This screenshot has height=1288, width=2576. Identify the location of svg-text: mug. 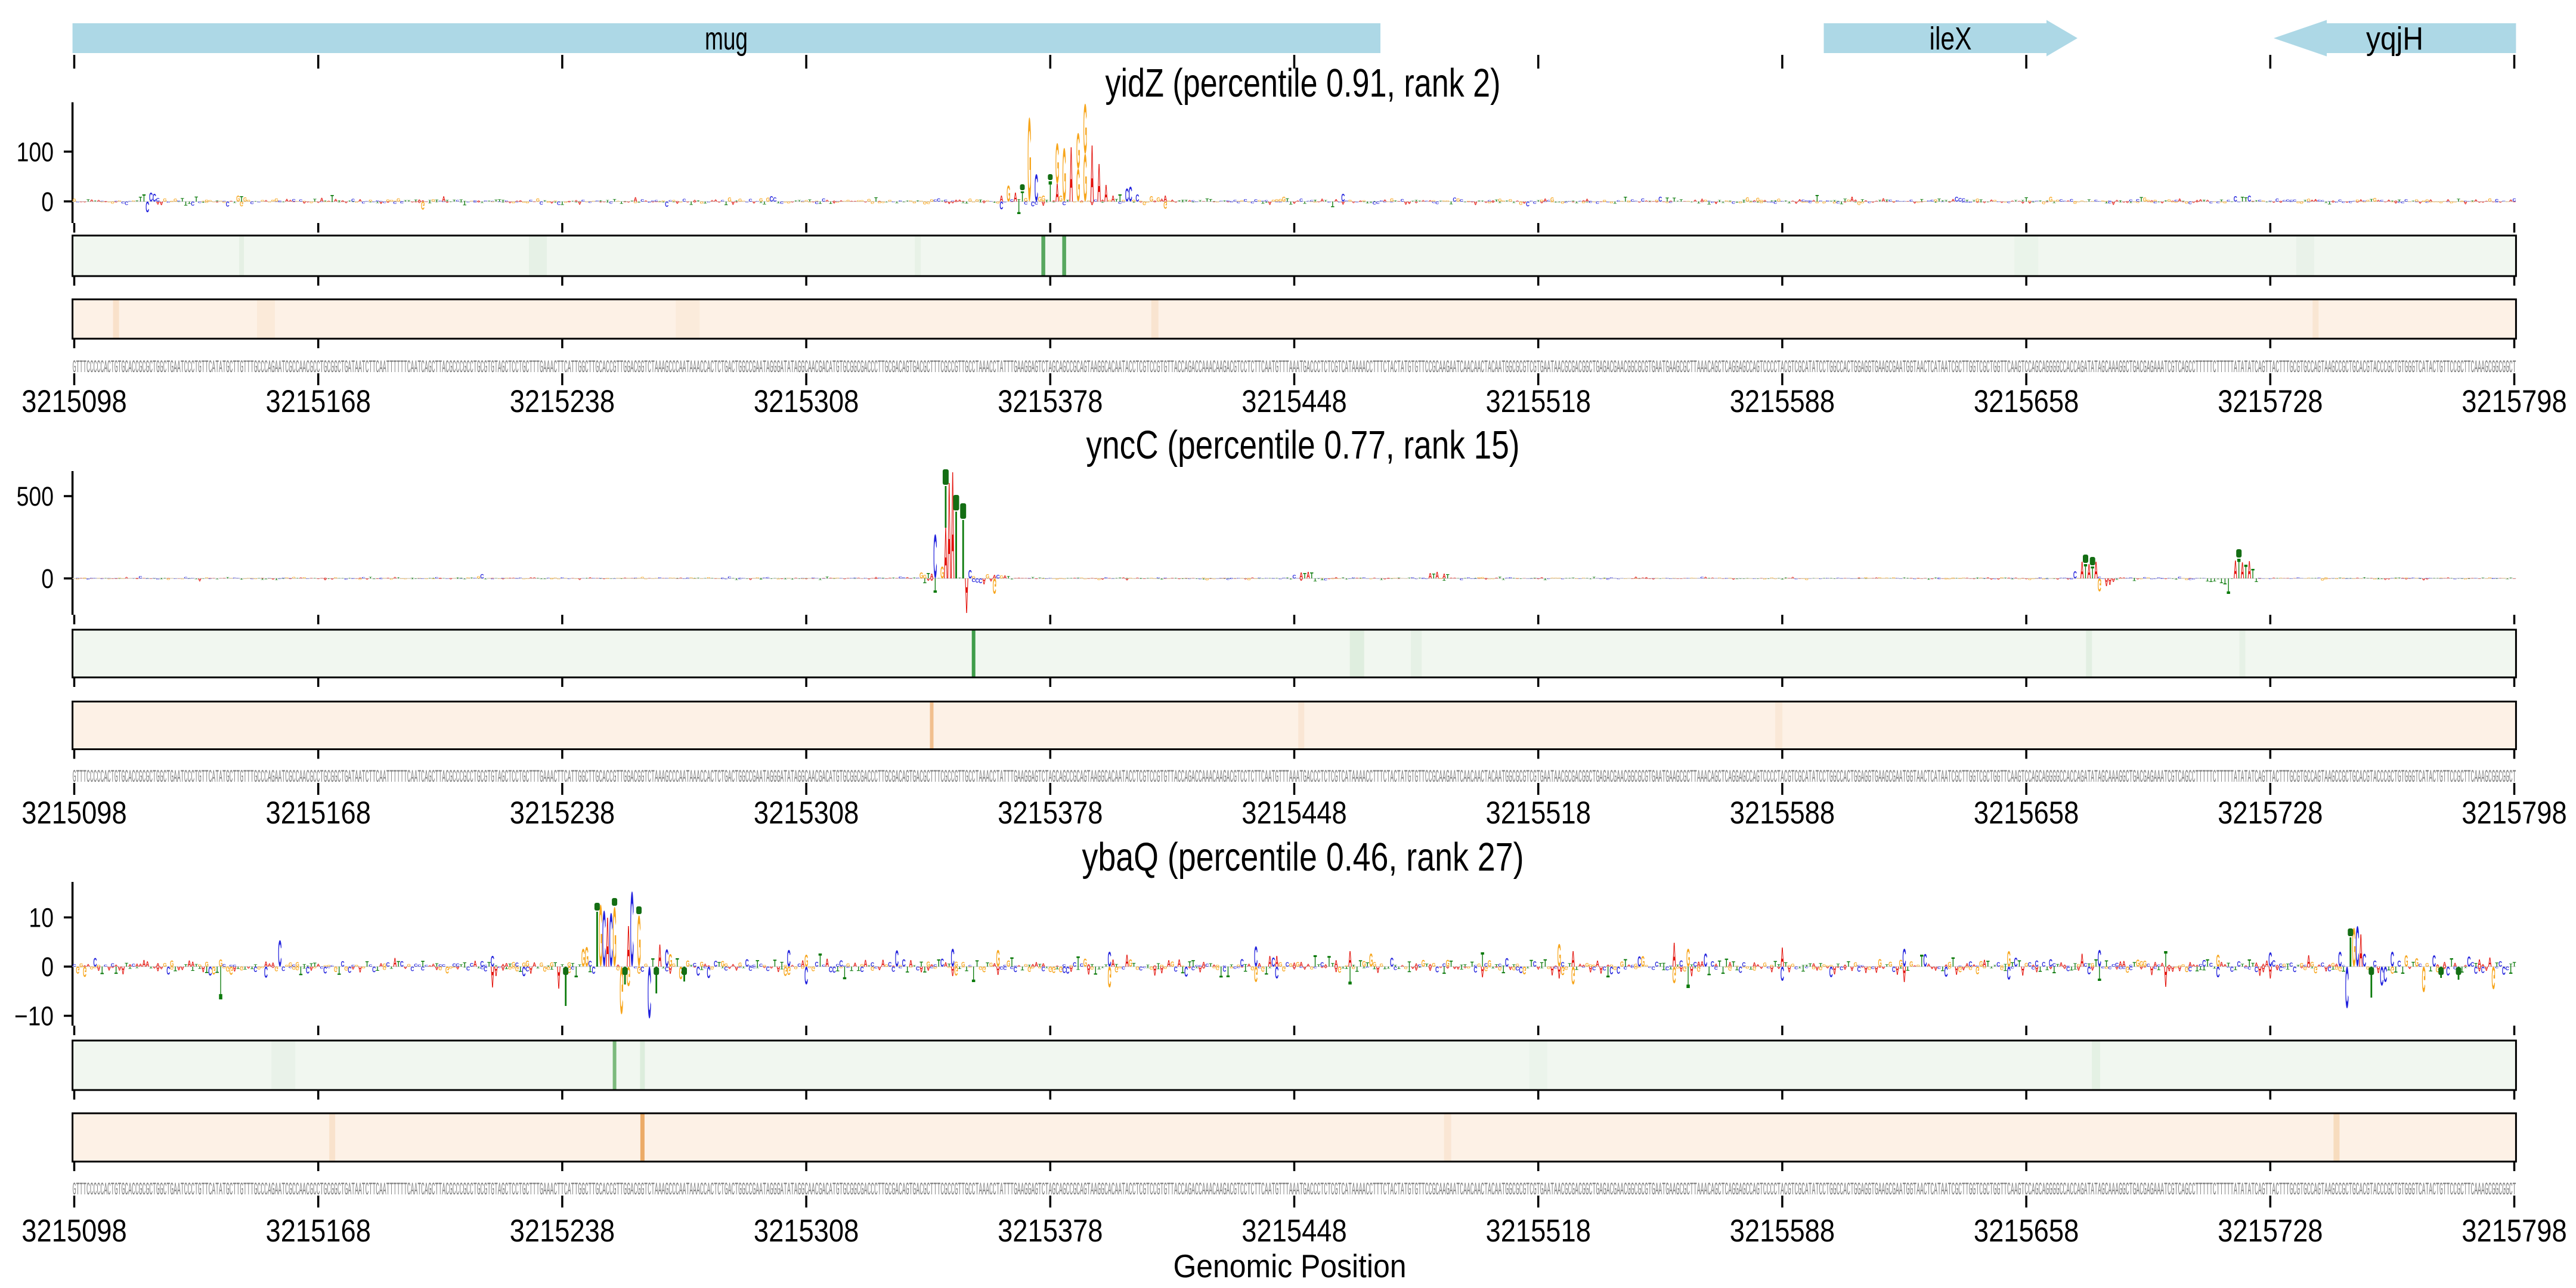
(726, 39).